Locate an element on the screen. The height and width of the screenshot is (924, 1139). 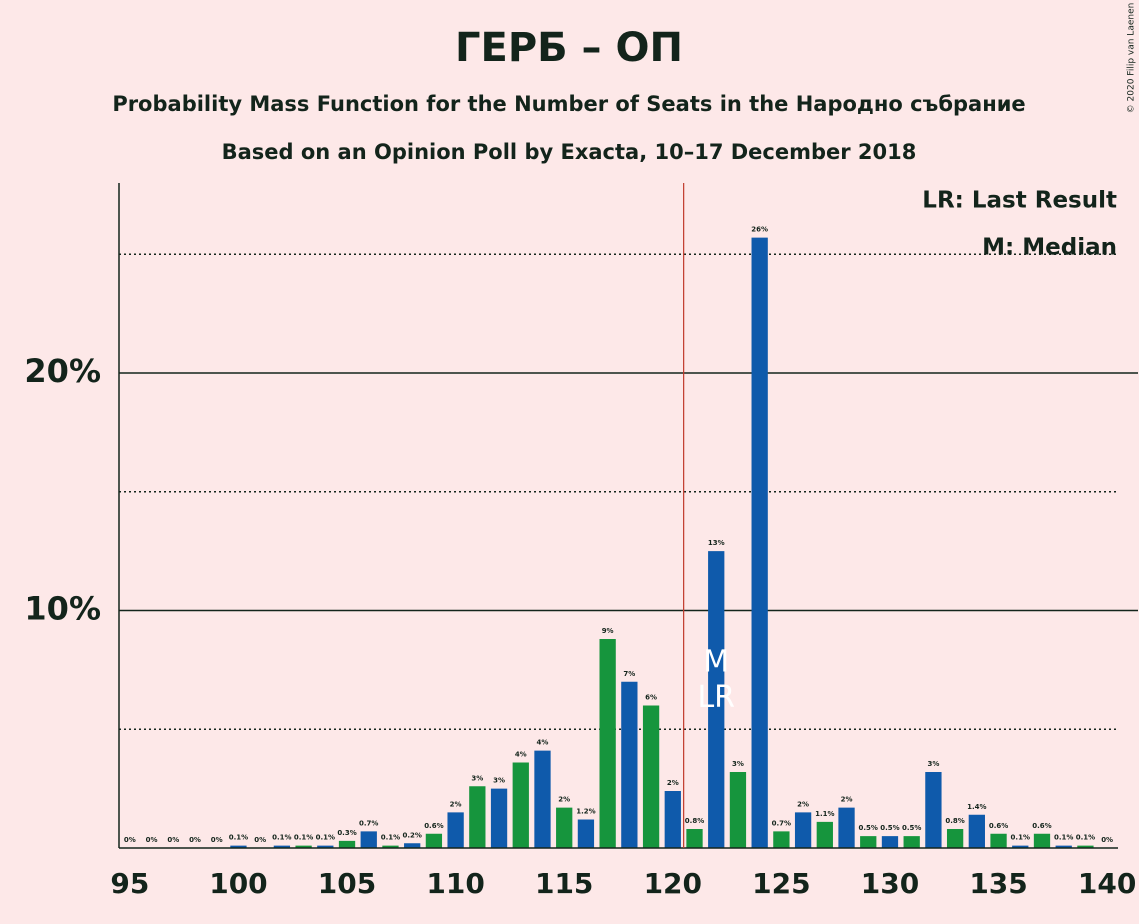
value-label: 4% is located at coordinates (521, 755).